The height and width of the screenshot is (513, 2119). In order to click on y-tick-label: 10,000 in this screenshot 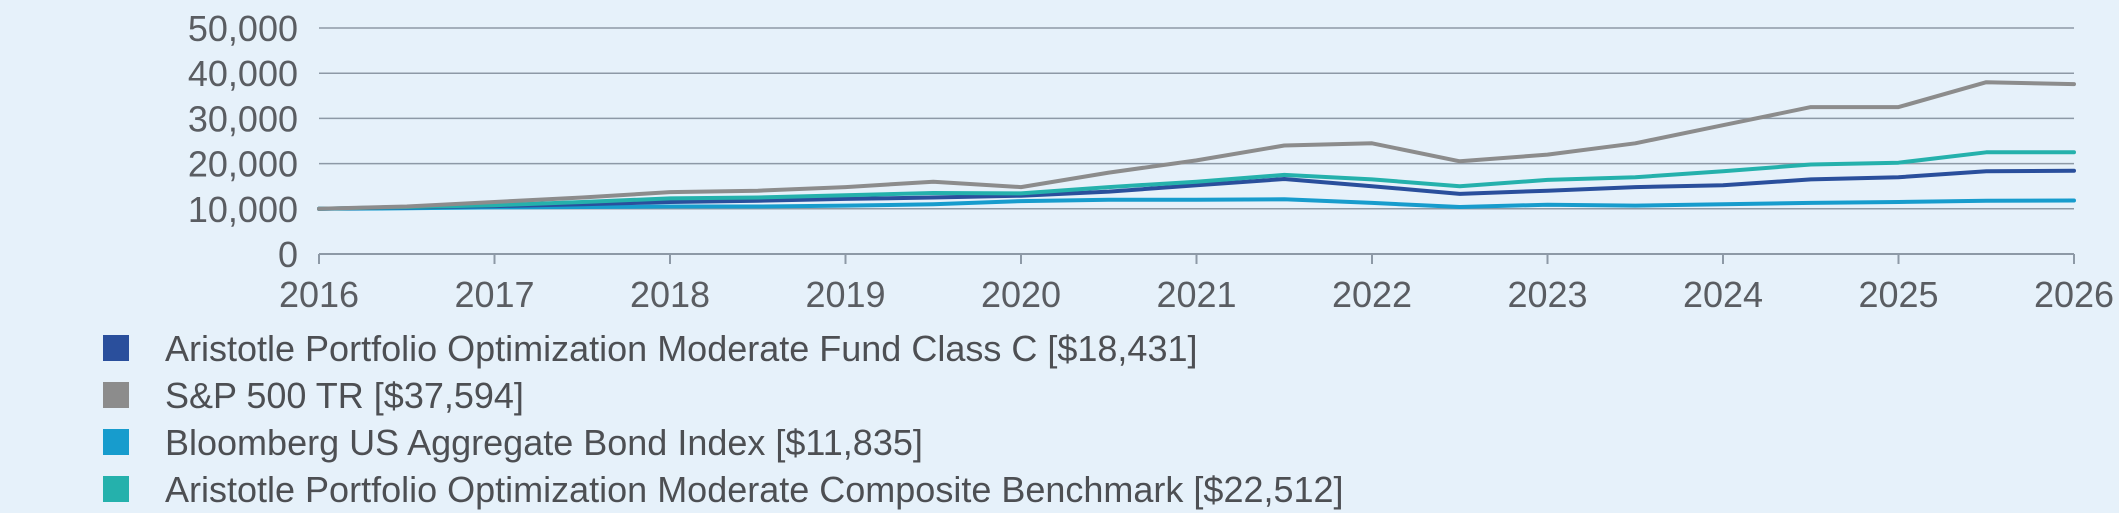, I will do `click(243, 209)`.